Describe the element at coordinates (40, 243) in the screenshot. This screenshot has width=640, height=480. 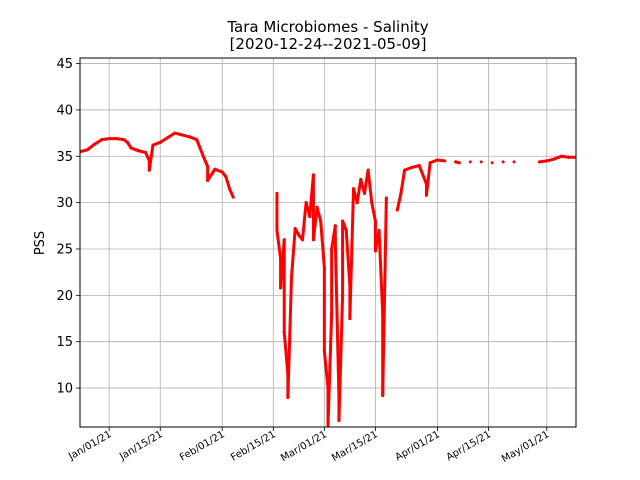
I see `y-axis-label: PSS` at that location.